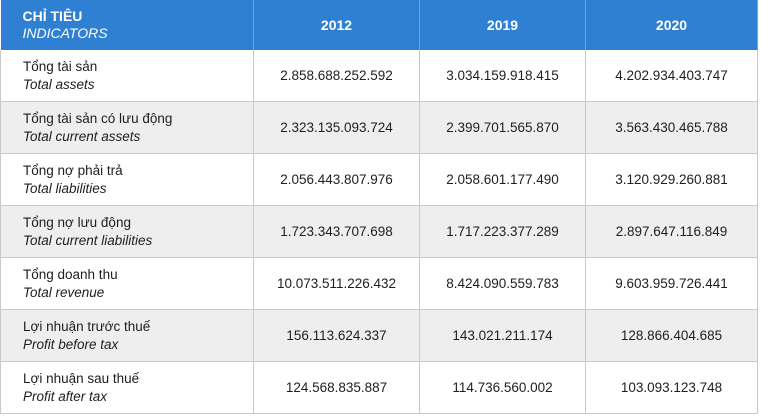 The width and height of the screenshot is (761, 416). Describe the element at coordinates (77, 222) in the screenshot. I see `indicator-label-vi: Tổng nợ lưu động` at that location.